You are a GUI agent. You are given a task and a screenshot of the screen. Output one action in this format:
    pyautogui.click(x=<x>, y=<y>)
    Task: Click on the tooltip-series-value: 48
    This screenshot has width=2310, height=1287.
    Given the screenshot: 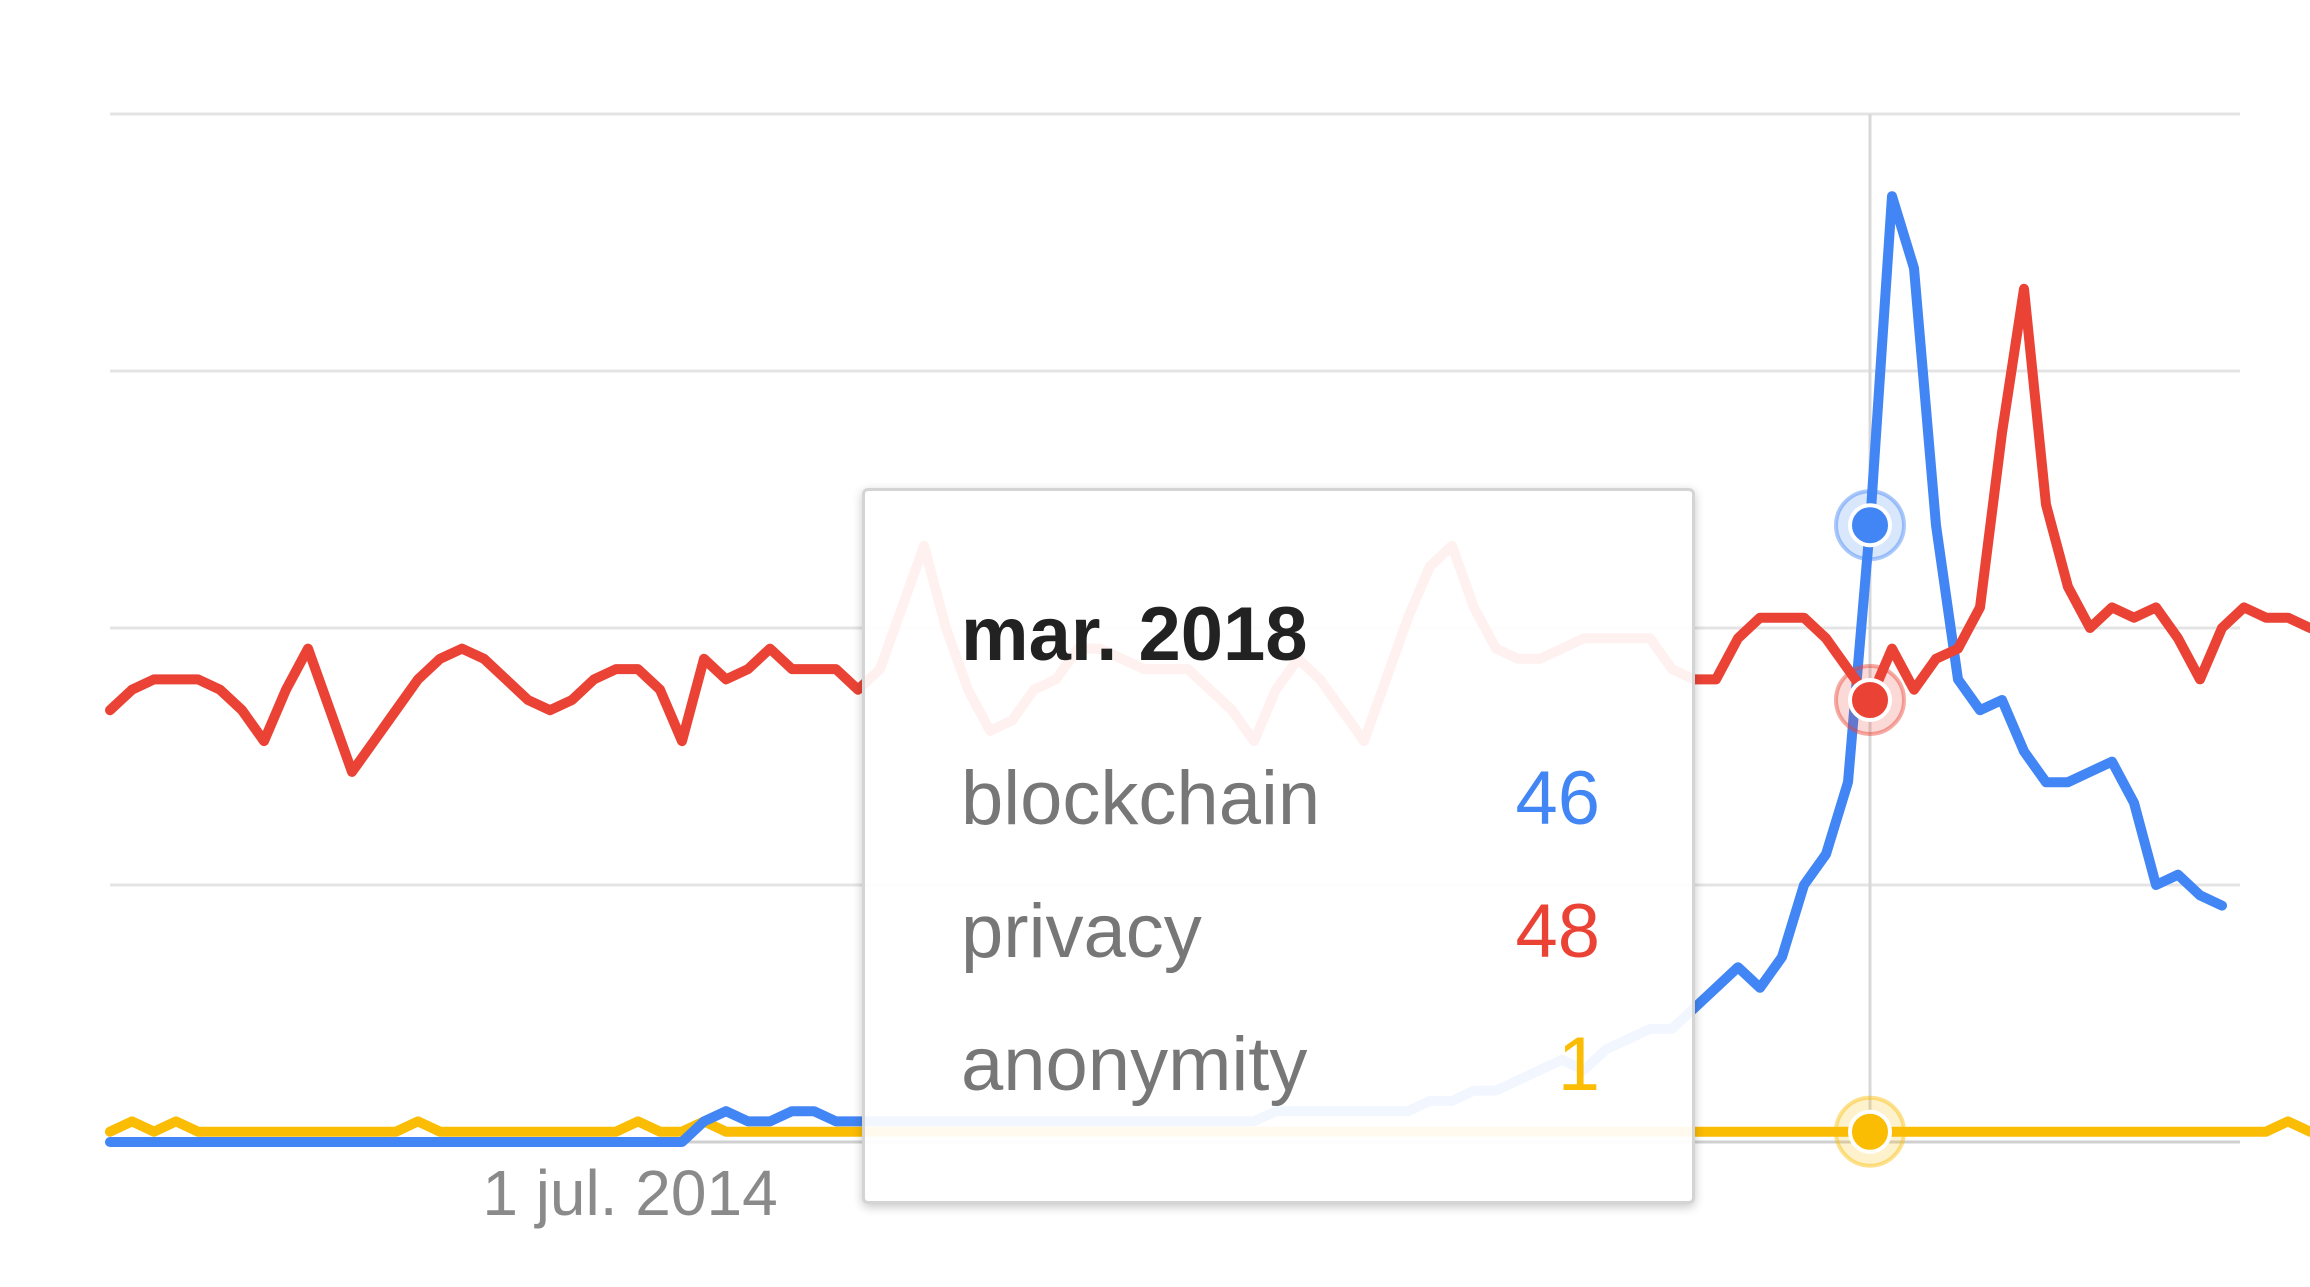 What is the action you would take?
    pyautogui.click(x=1557, y=931)
    